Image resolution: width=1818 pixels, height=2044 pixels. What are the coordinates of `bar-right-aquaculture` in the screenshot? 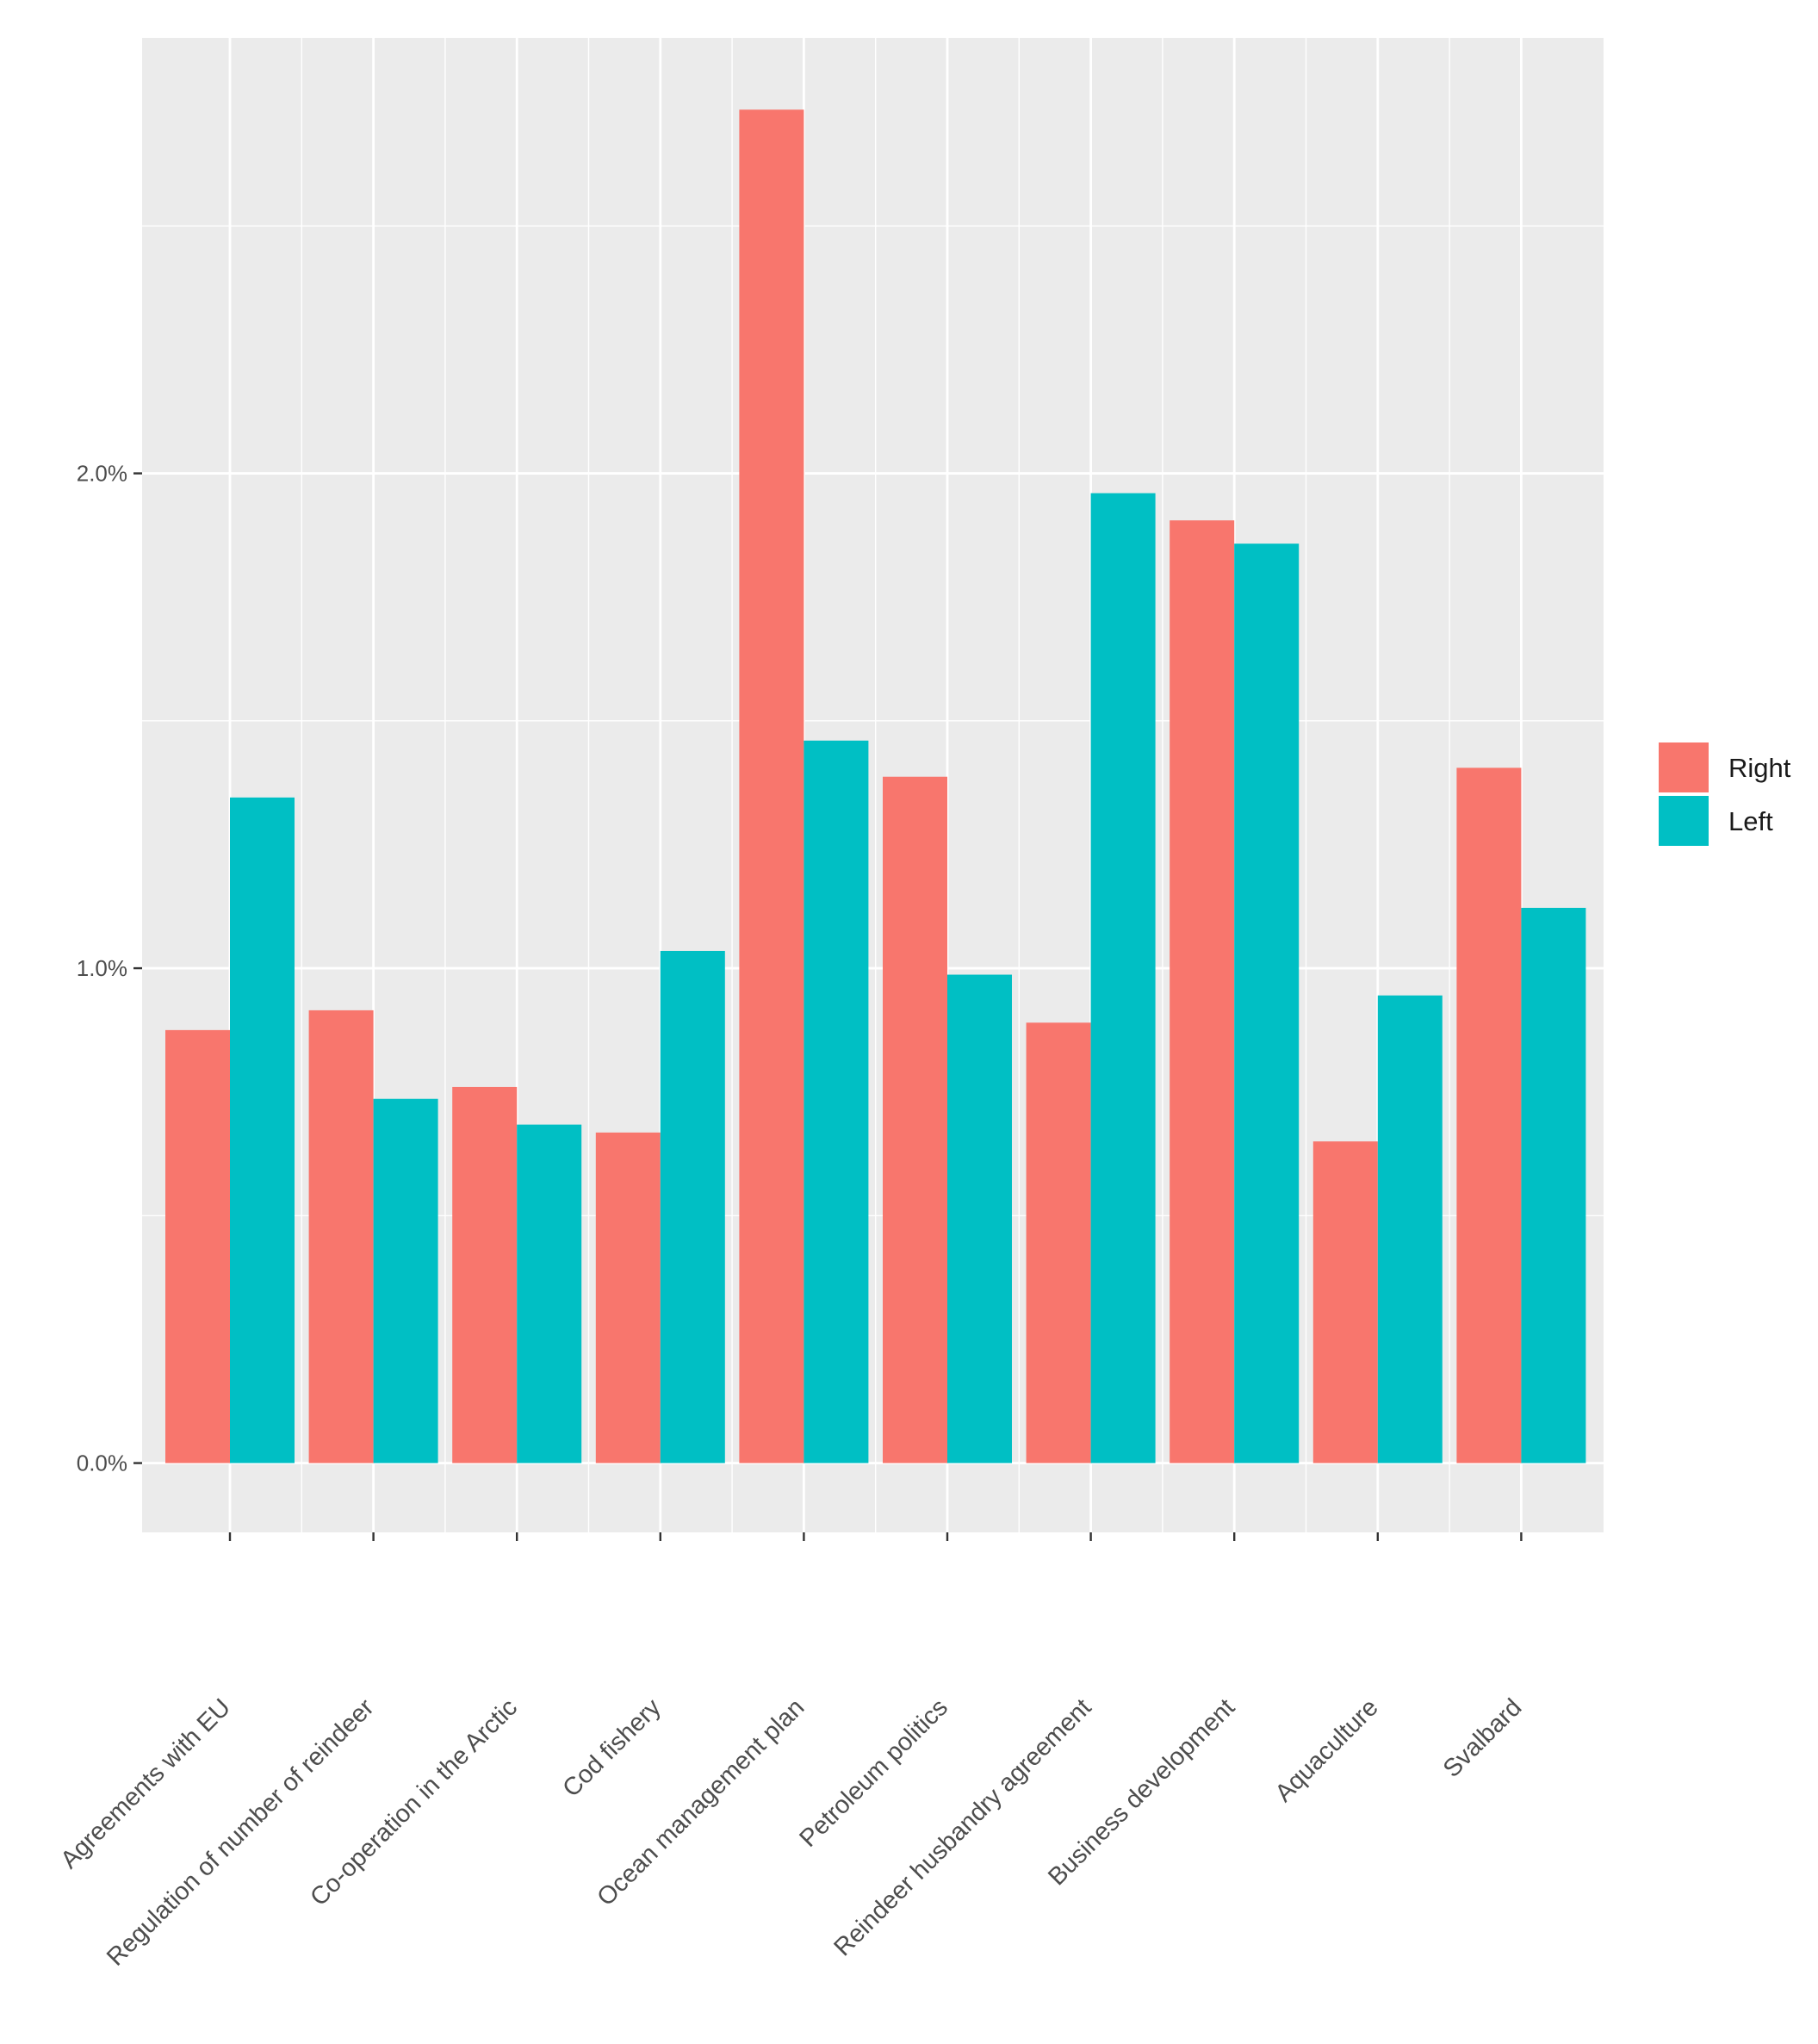 It's located at (1345, 1302).